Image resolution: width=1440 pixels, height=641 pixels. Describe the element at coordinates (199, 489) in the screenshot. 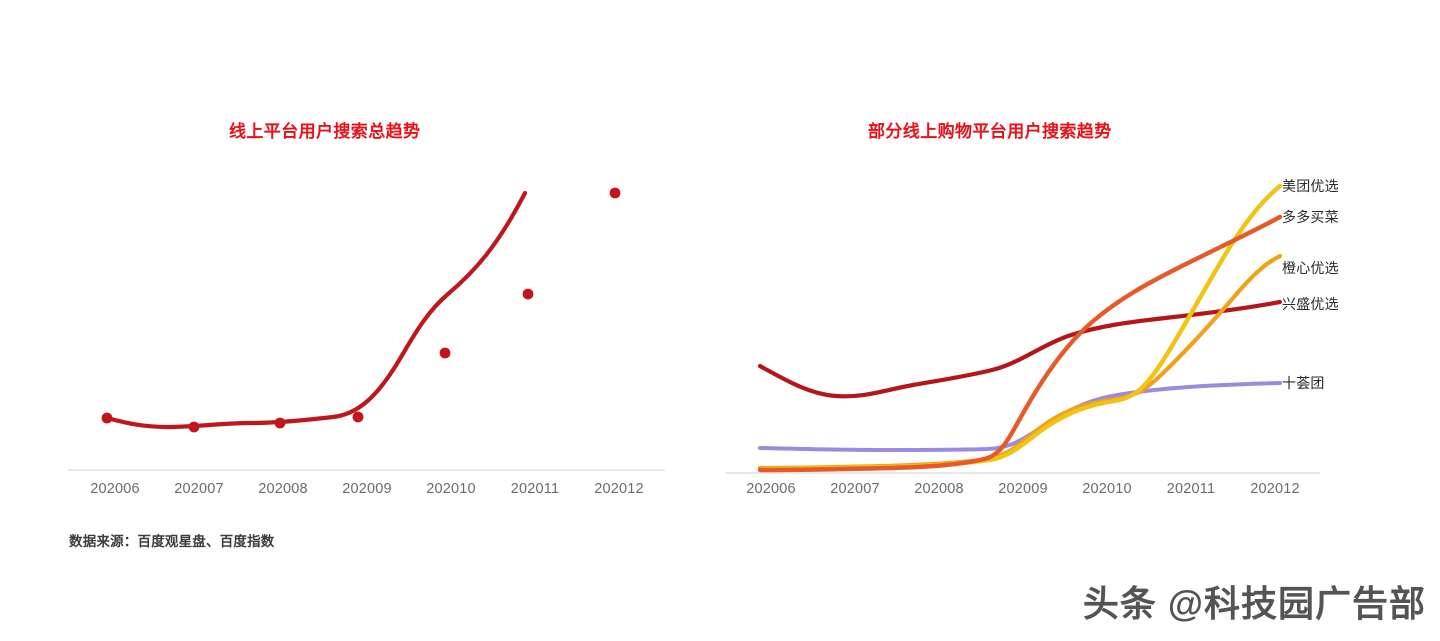

I see `left-x-tick-1: 202007` at that location.